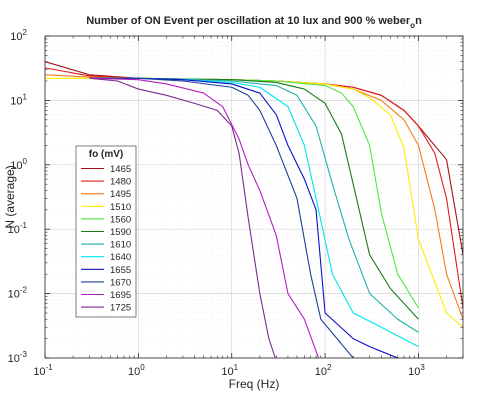 The width and height of the screenshot is (502, 415). Describe the element at coordinates (120, 270) in the screenshot. I see `legend-label-1655: 1655` at that location.